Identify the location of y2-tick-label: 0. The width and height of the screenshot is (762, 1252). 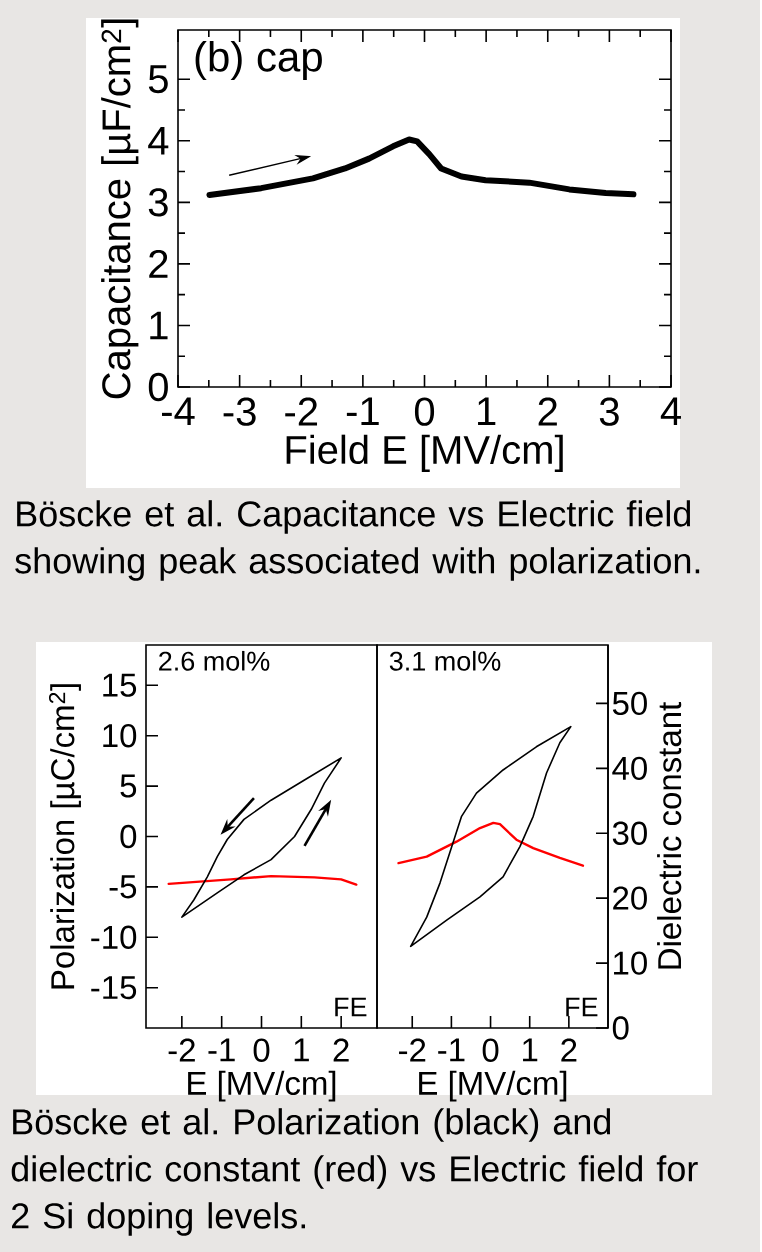
(620, 1028).